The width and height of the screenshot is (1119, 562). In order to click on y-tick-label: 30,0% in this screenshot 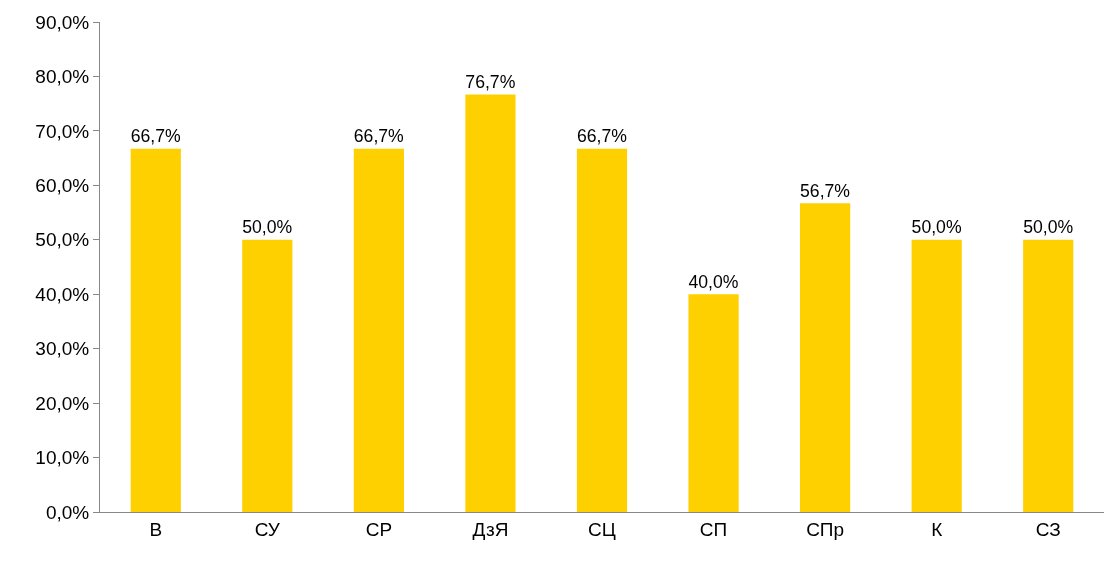, I will do `click(62, 349)`.